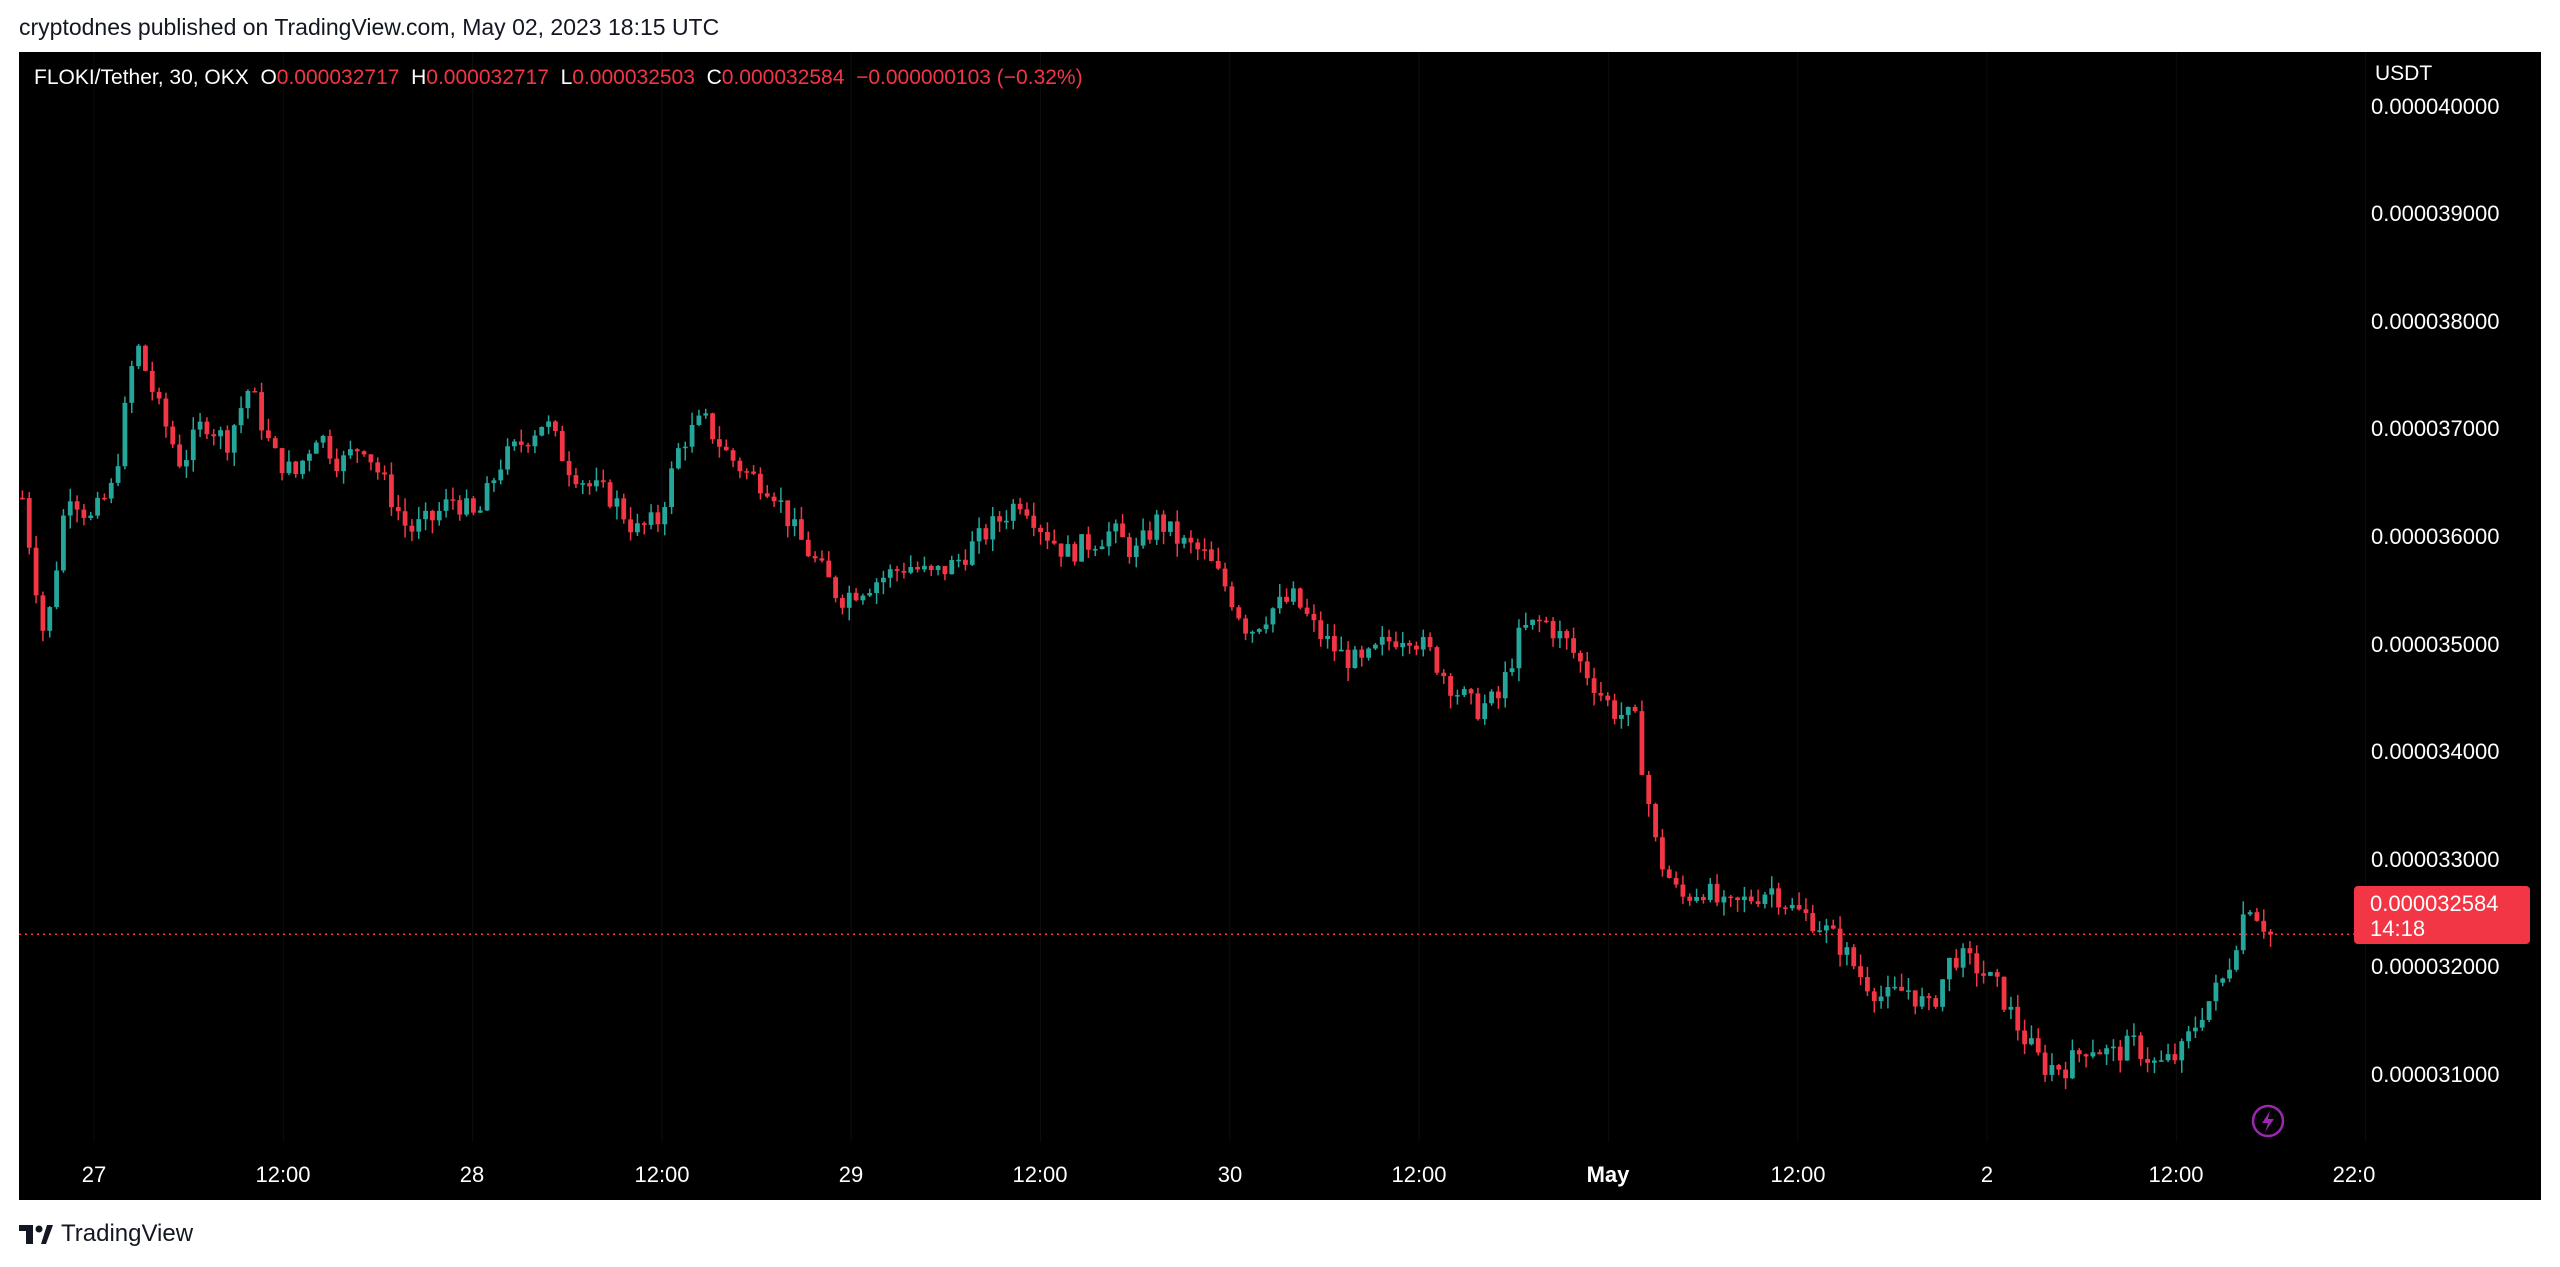 This screenshot has height=1267, width=2560. What do you see at coordinates (1608, 1174) in the screenshot?
I see `x-tick-label: May` at bounding box center [1608, 1174].